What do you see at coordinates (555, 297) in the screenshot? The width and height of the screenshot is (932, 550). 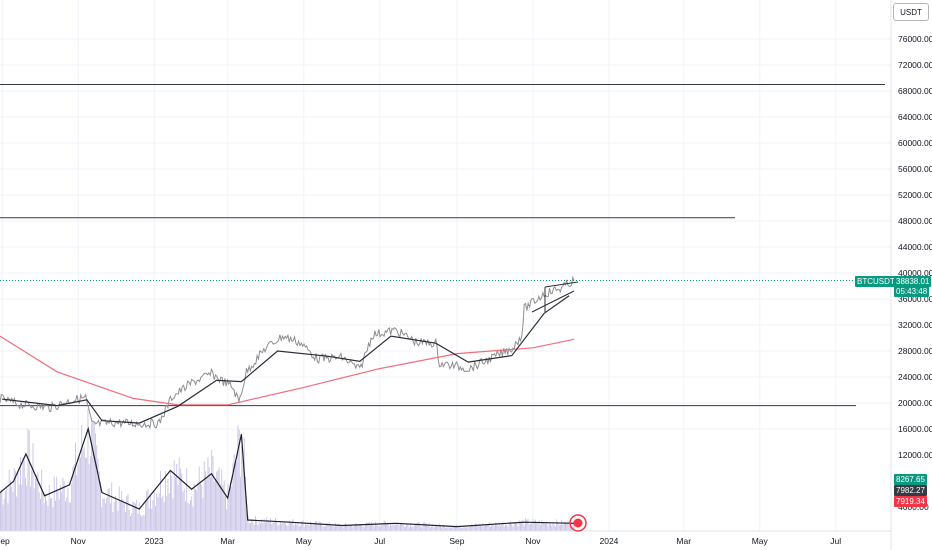 I see `triangle-drawing` at bounding box center [555, 297].